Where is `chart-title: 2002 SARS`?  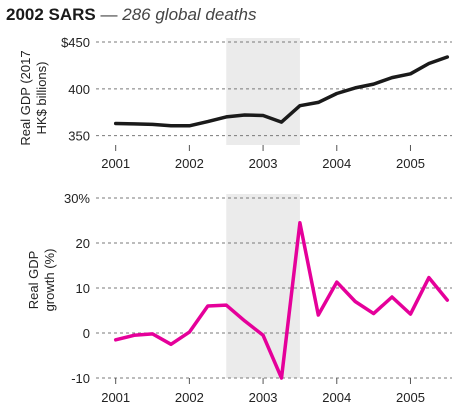 chart-title: 2002 SARS is located at coordinates (51, 14).